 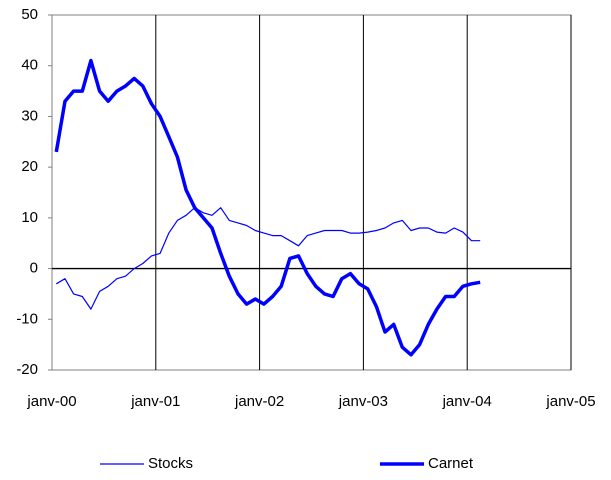 What do you see at coordinates (27, 318) in the screenshot?
I see `y-tick-label: -10` at bounding box center [27, 318].